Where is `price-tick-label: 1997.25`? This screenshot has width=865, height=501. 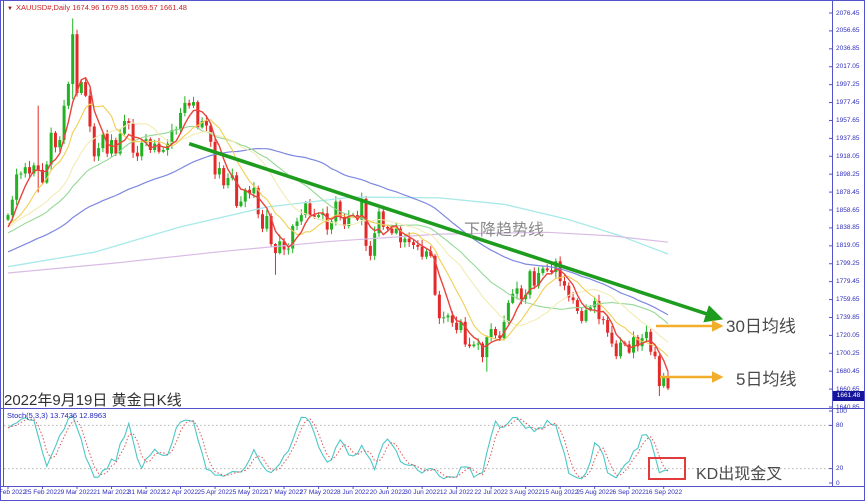 price-tick-label: 1997.25 is located at coordinates (848, 85).